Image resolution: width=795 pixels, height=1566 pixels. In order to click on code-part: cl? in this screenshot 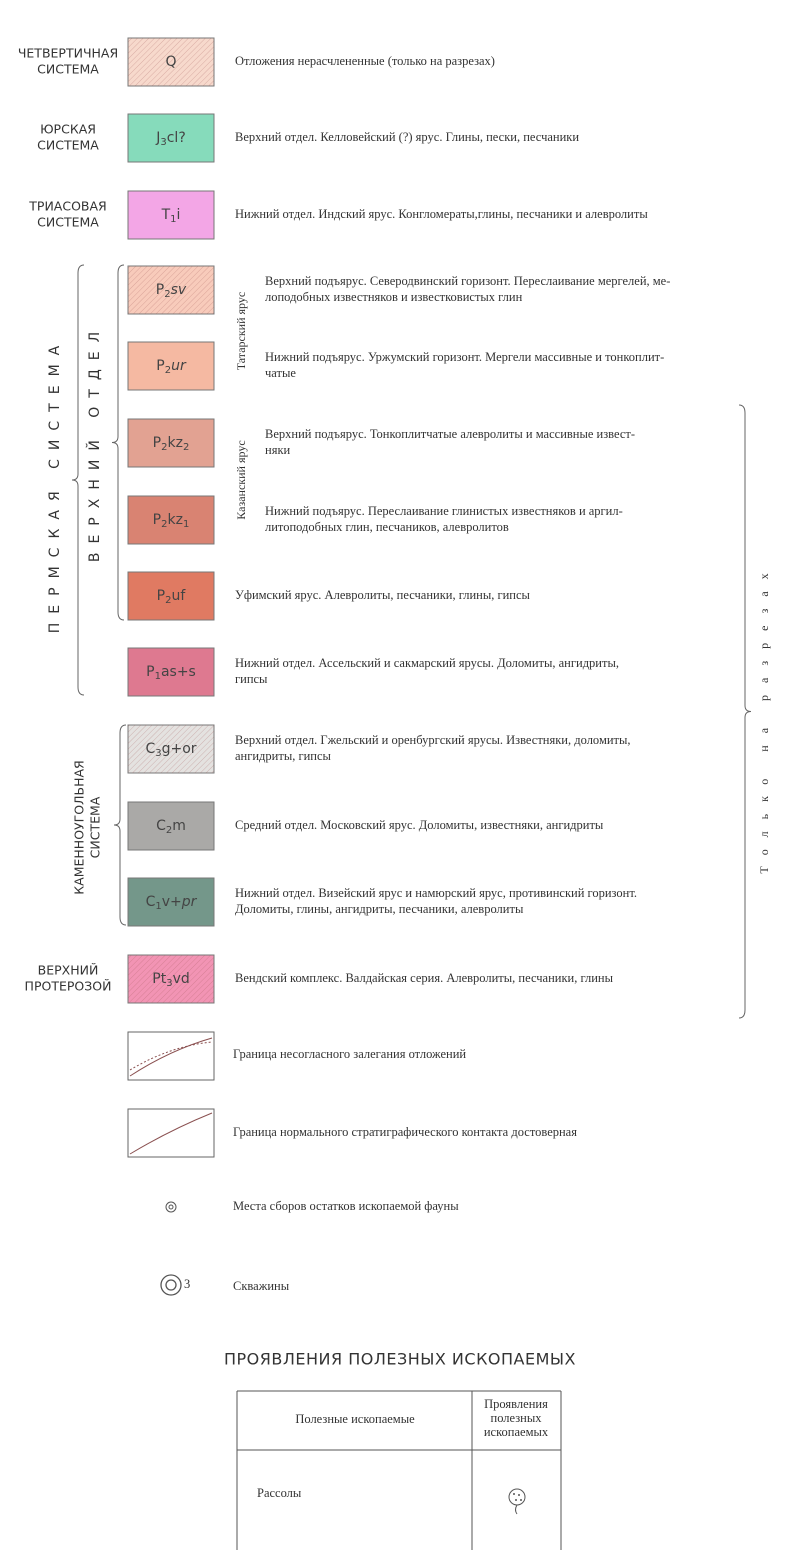, I will do `click(176, 138)`.